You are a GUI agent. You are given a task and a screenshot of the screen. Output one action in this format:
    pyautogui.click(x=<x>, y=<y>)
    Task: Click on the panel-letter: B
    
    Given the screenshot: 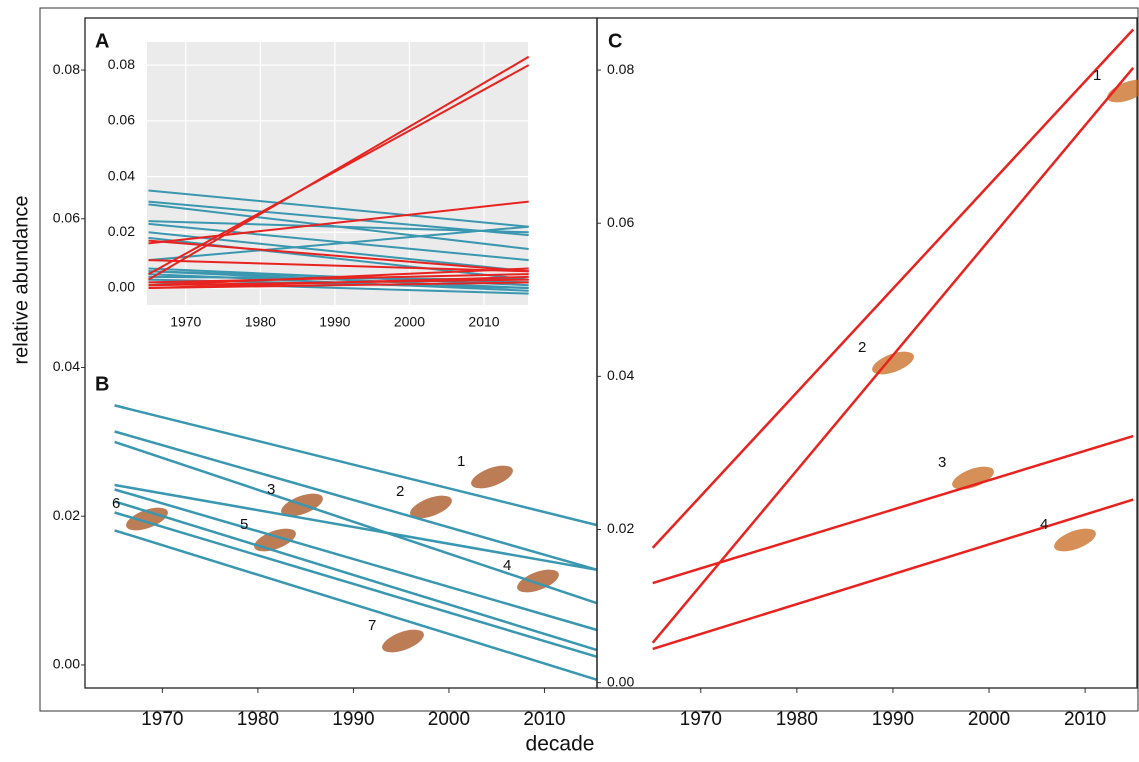 What is the action you would take?
    pyautogui.click(x=102, y=384)
    